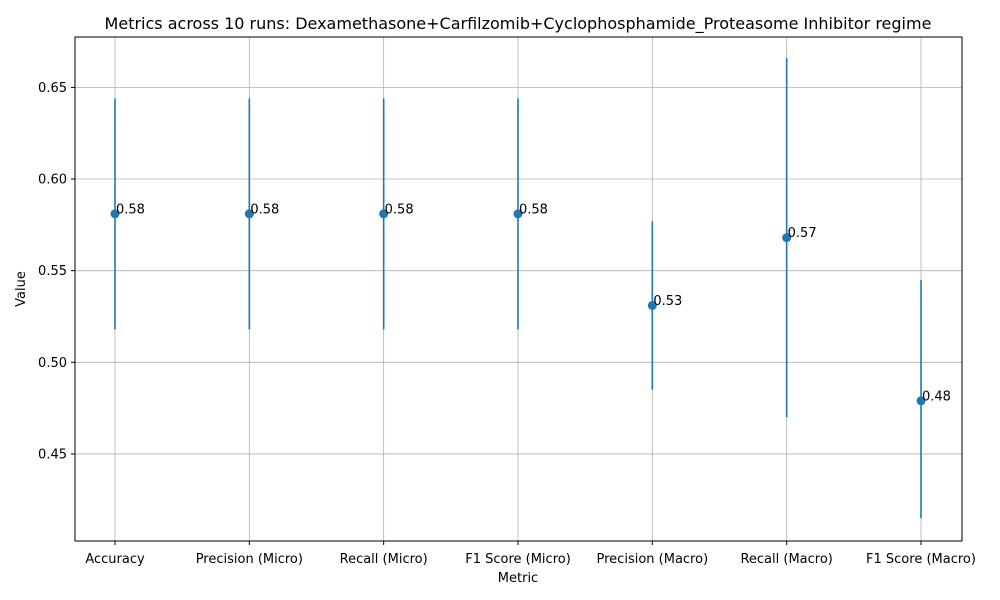 The width and height of the screenshot is (1000, 600). What do you see at coordinates (518, 578) in the screenshot?
I see `x-axis-label: Metric` at bounding box center [518, 578].